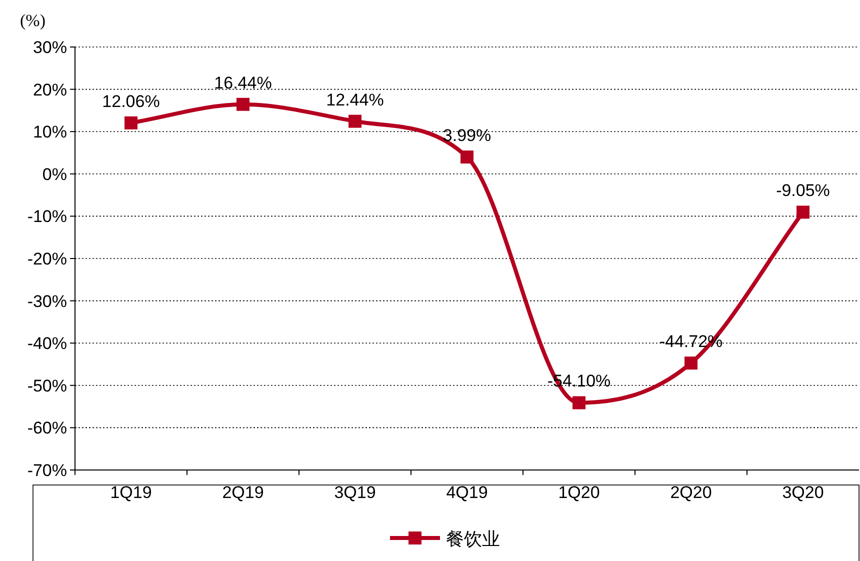  Describe the element at coordinates (131, 492) in the screenshot. I see `x-tick-label: 1Q19` at that location.